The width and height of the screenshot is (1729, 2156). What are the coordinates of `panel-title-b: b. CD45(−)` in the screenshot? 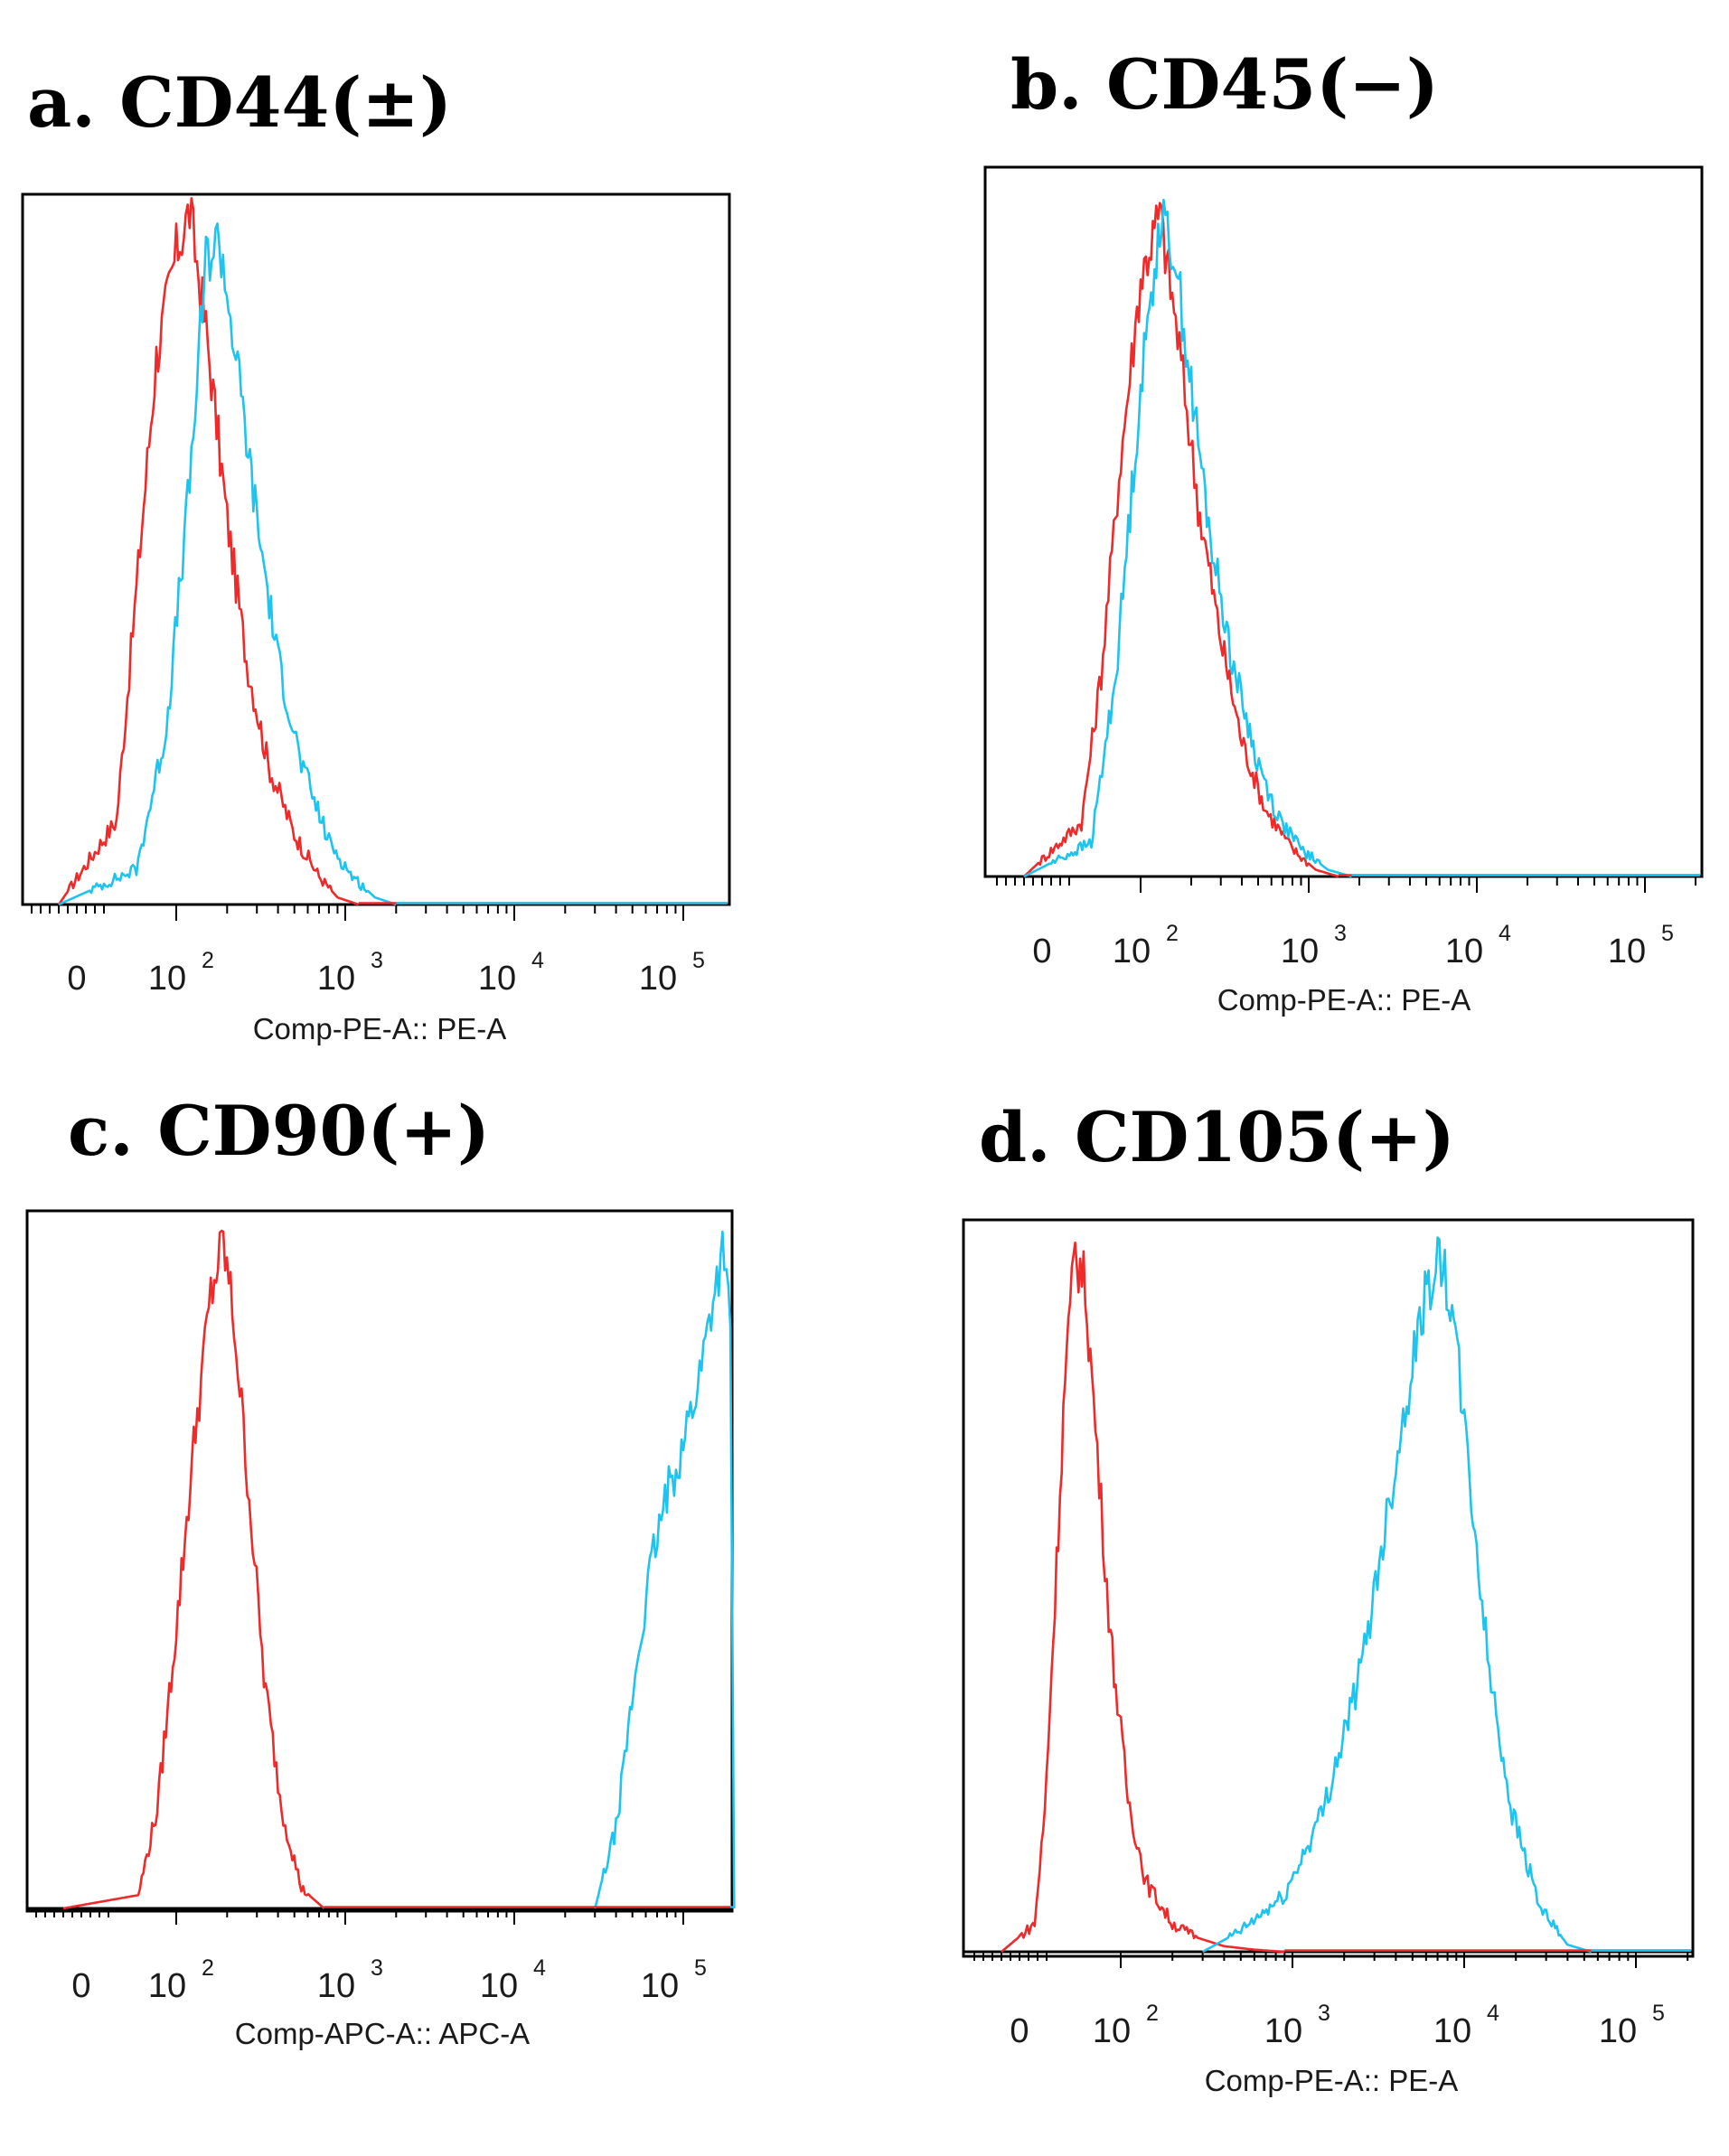 It's located at (1224, 84).